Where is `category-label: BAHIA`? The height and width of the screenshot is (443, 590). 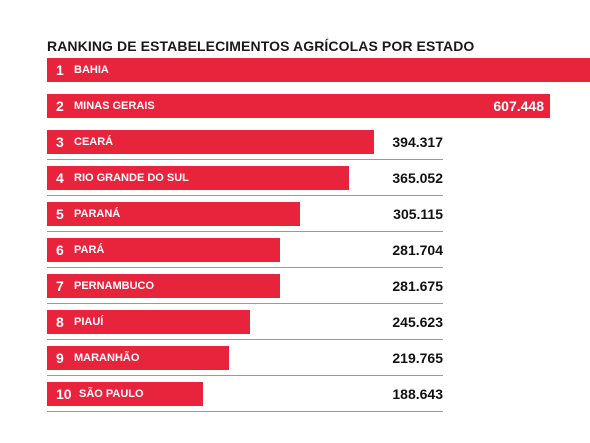
category-label: BAHIA is located at coordinates (91, 70).